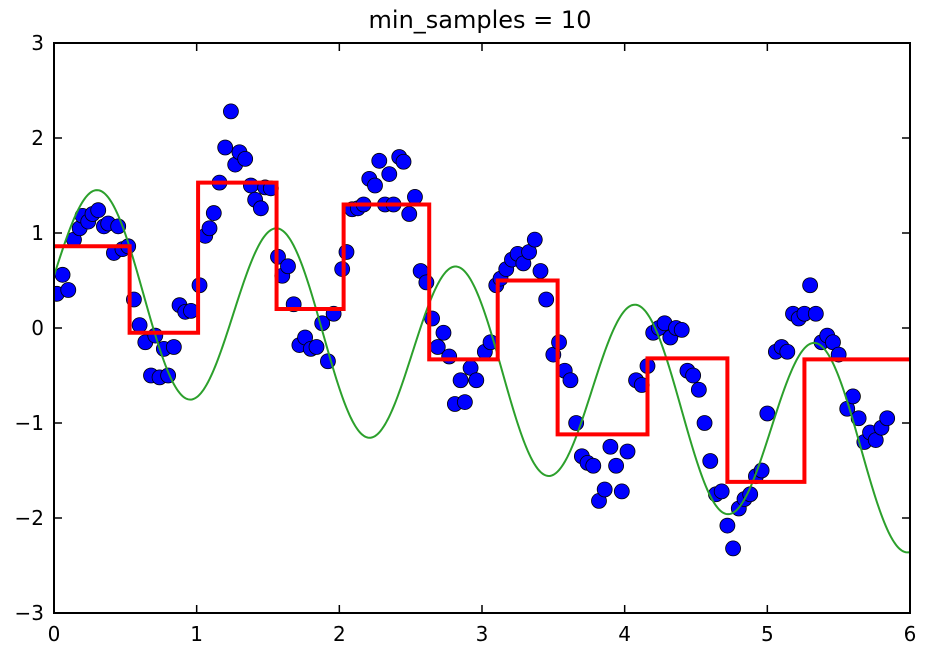 The width and height of the screenshot is (925, 660). What do you see at coordinates (482, 634) in the screenshot?
I see `x-tick-label: 3` at bounding box center [482, 634].